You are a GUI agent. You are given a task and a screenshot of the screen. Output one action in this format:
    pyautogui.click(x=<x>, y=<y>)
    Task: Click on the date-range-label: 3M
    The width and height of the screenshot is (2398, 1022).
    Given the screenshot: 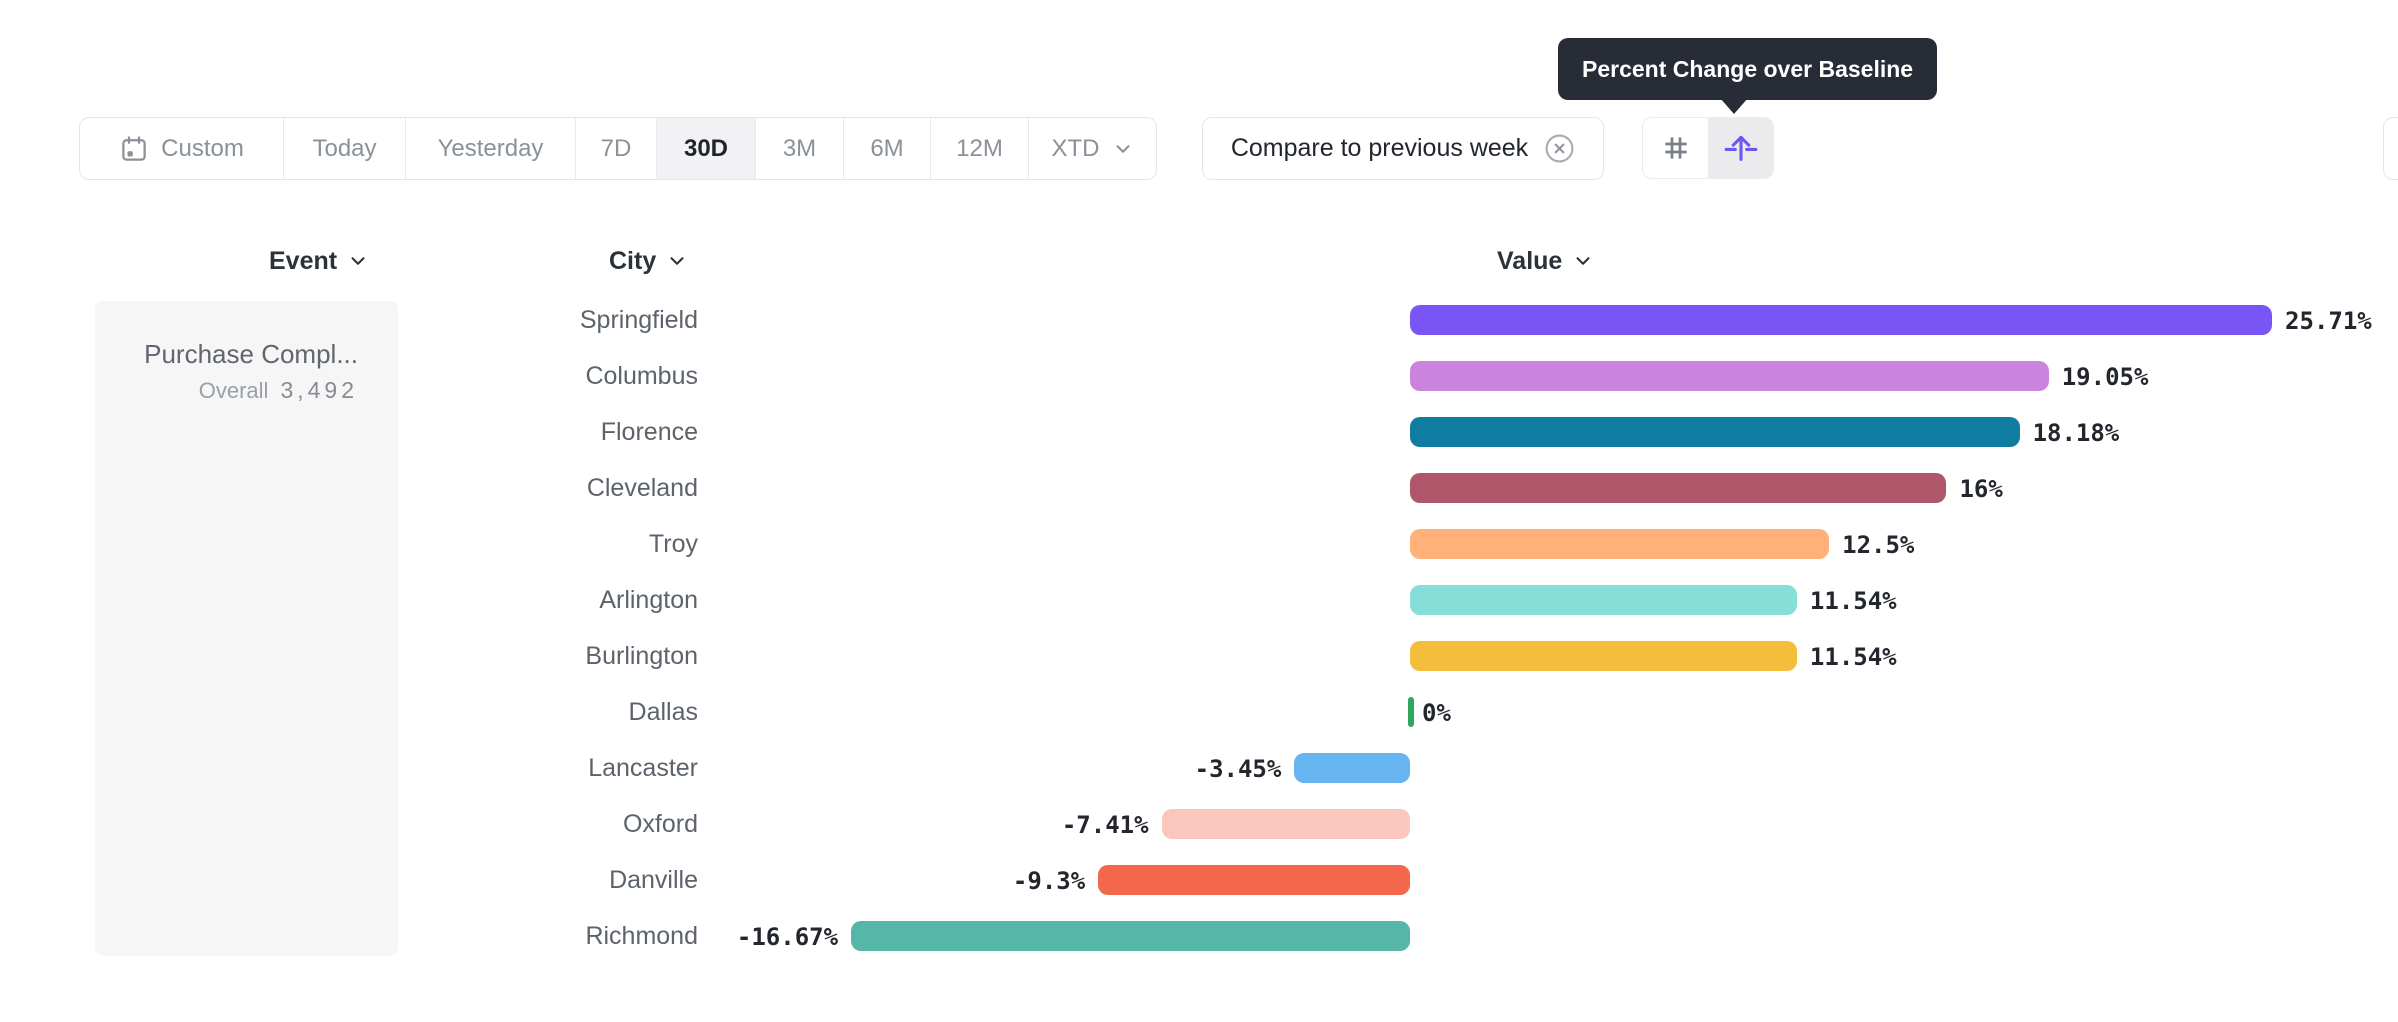 What is the action you would take?
    pyautogui.click(x=799, y=148)
    